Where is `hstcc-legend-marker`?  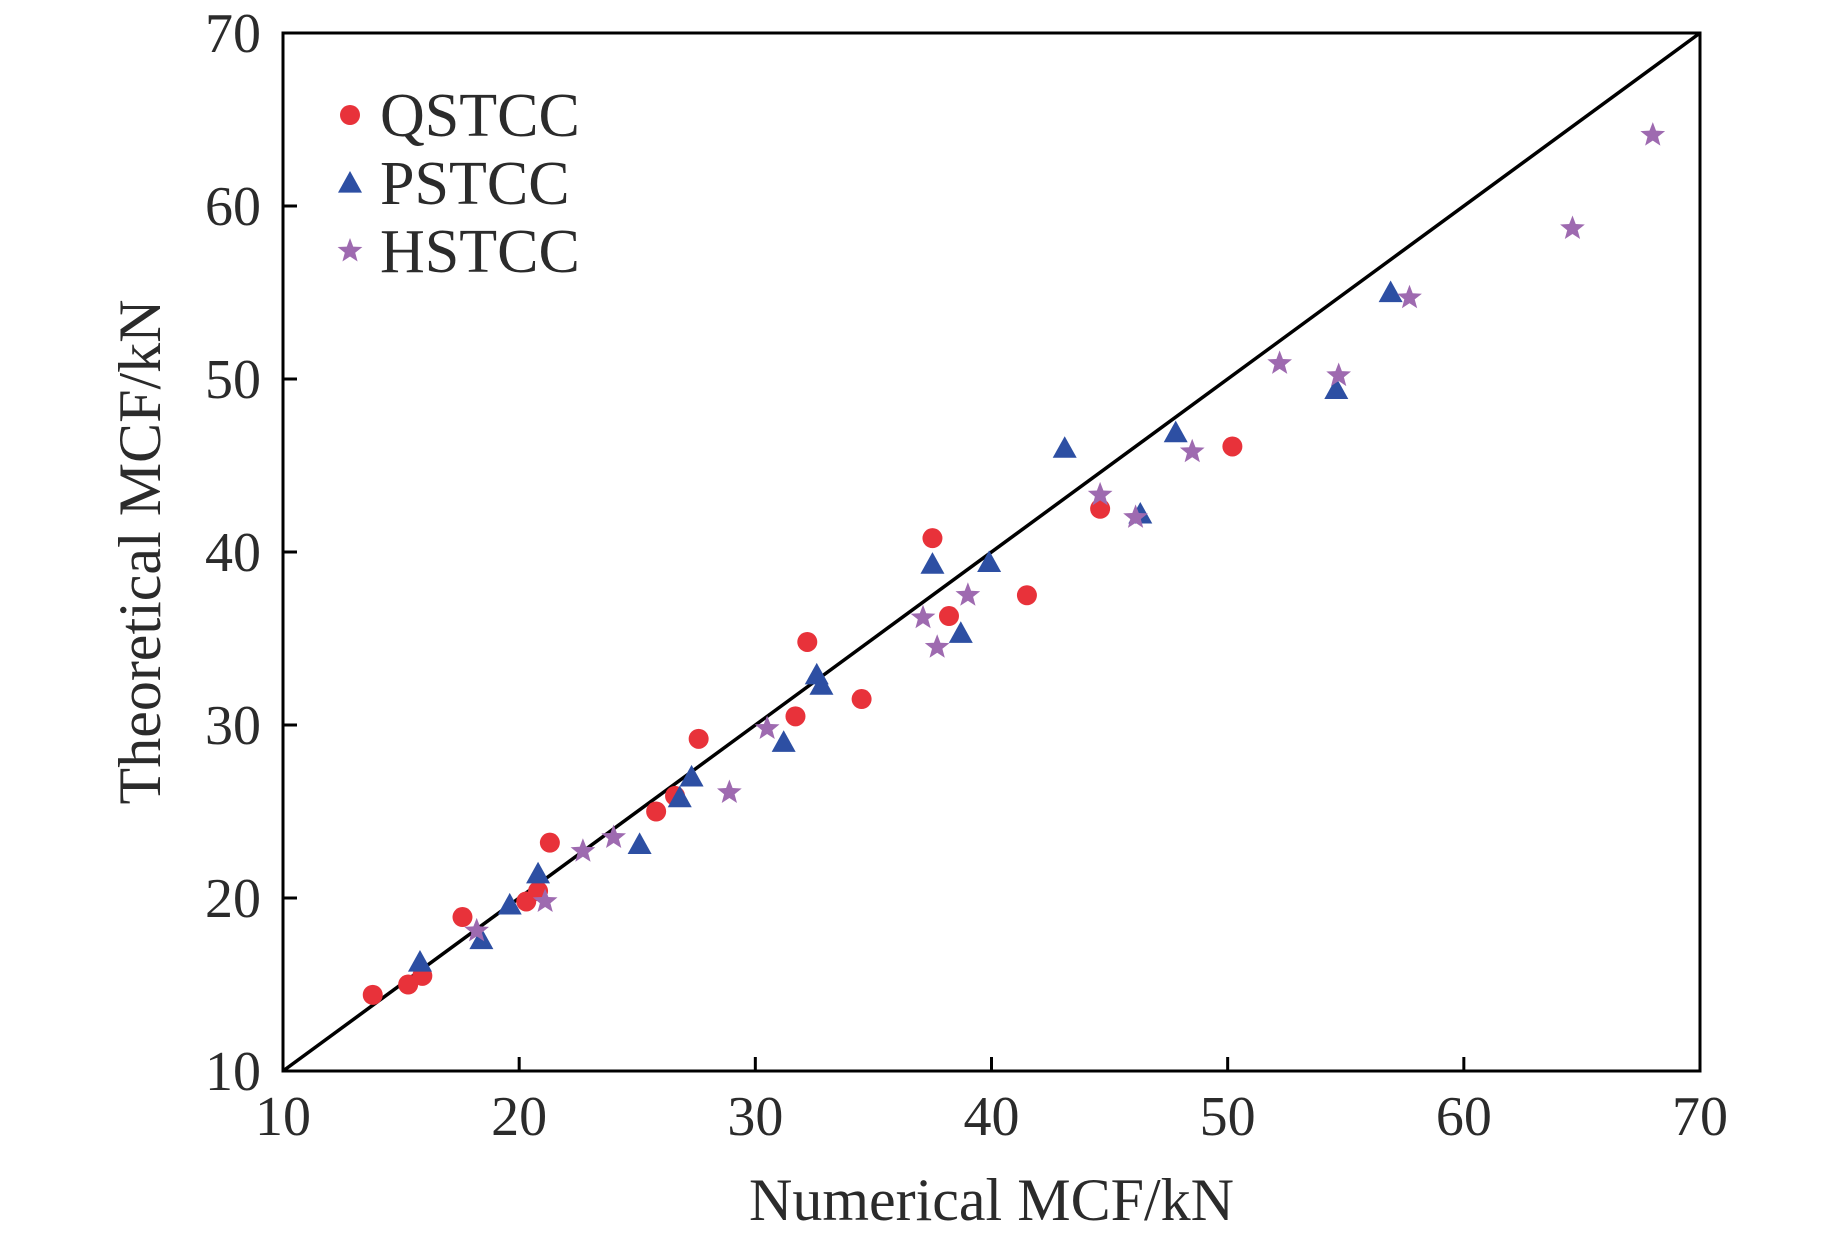
hstcc-legend-marker is located at coordinates (350, 250).